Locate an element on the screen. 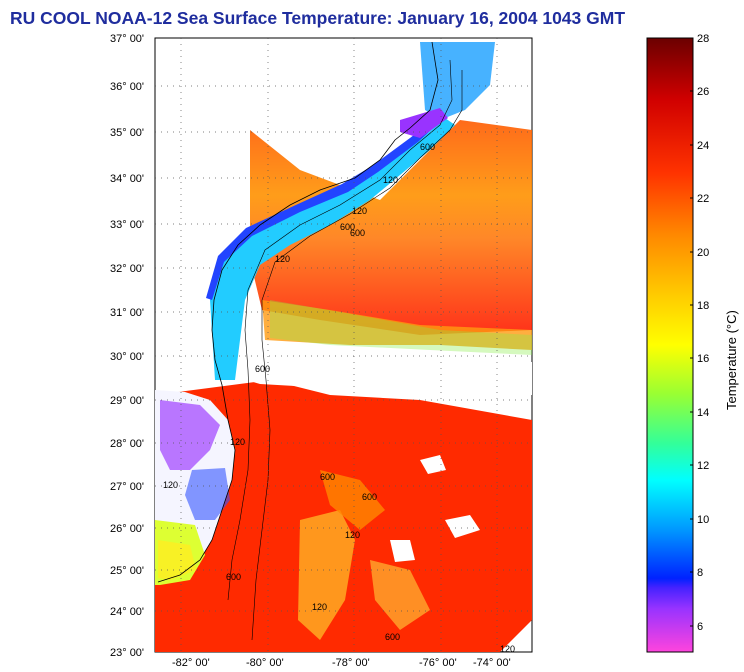 The width and height of the screenshot is (744, 672). lon-label: -80° 00' is located at coordinates (265, 663).